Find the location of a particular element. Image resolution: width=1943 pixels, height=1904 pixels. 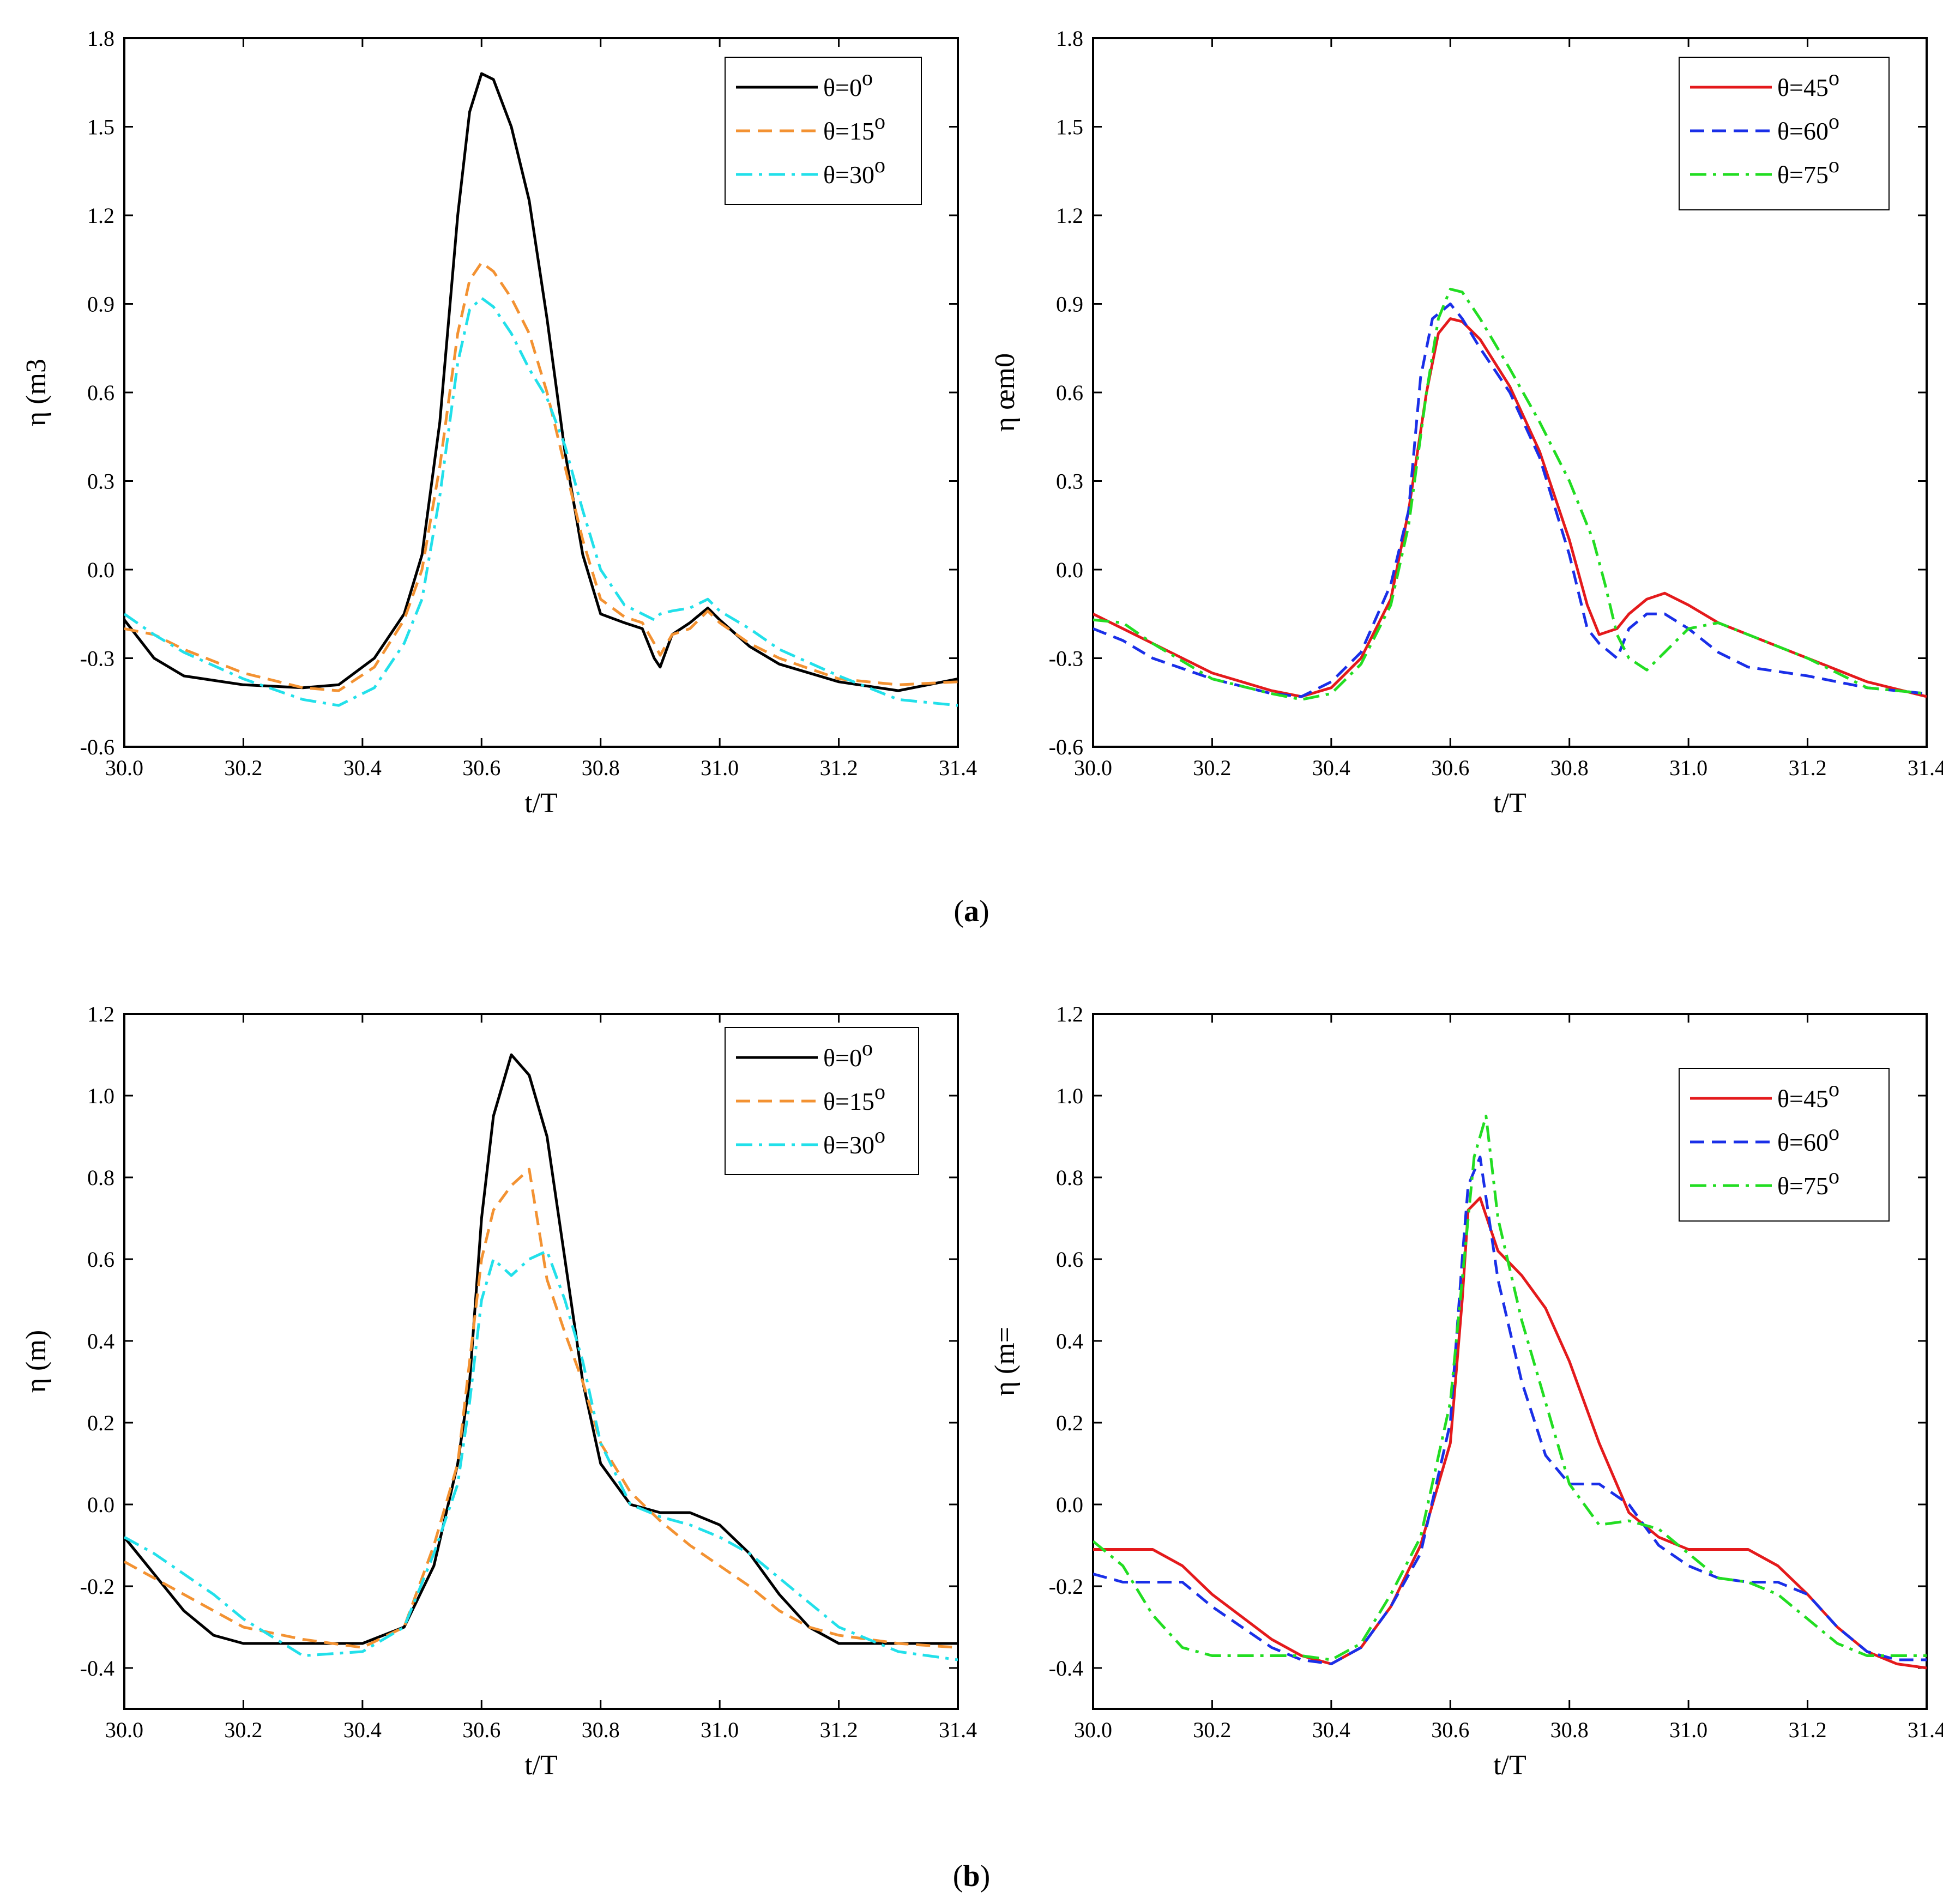

y-axis-label: η (m= is located at coordinates (1005, 1361).